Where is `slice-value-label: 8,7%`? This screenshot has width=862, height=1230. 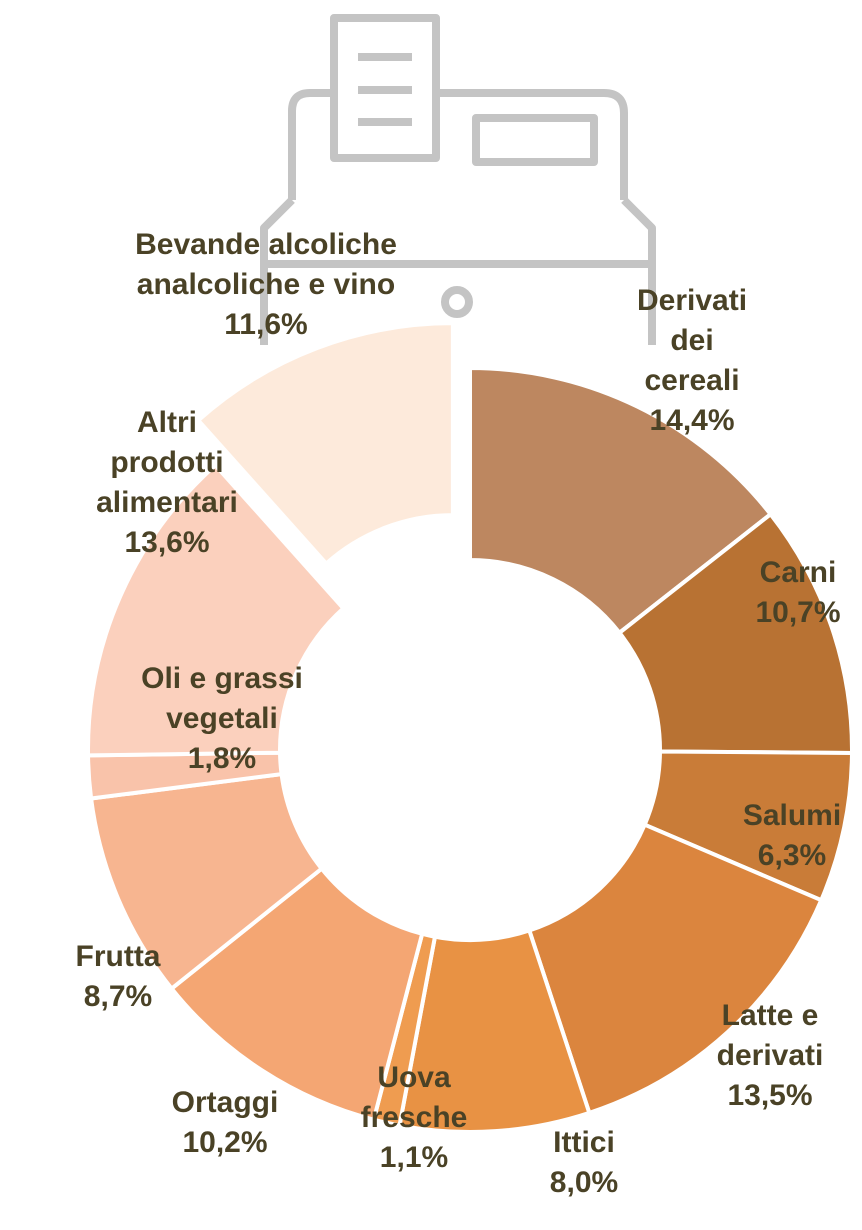 slice-value-label: 8,7% is located at coordinates (118, 996).